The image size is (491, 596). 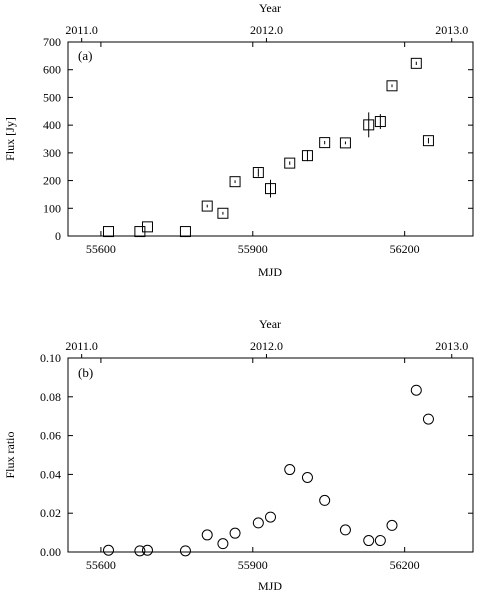 What do you see at coordinates (81, 30) in the screenshot?
I see `flux-year-tick-label: 2011.0` at bounding box center [81, 30].